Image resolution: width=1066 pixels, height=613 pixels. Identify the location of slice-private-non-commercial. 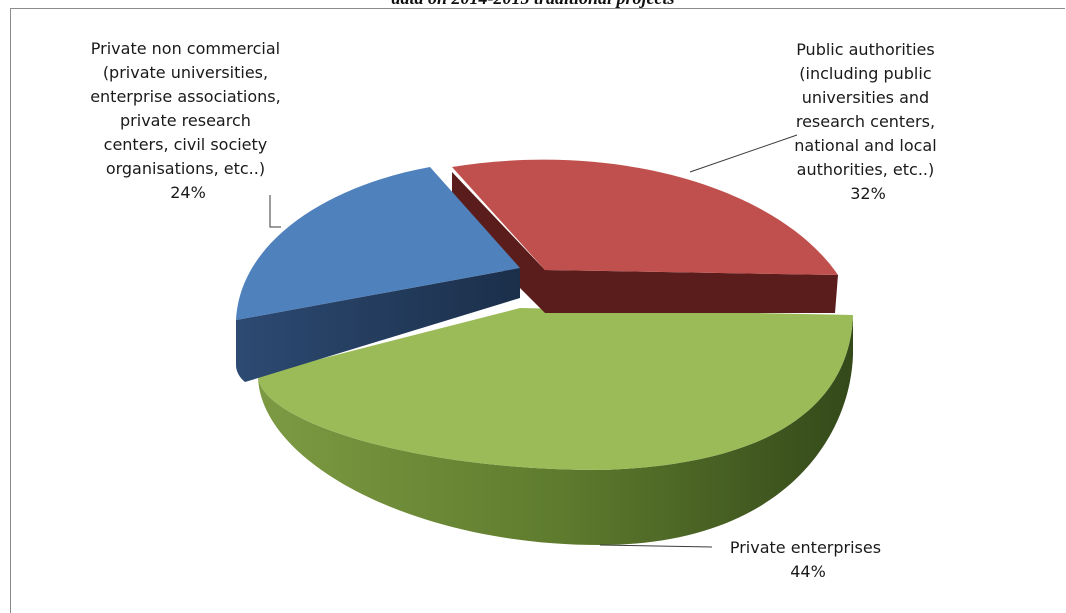
(378, 274).